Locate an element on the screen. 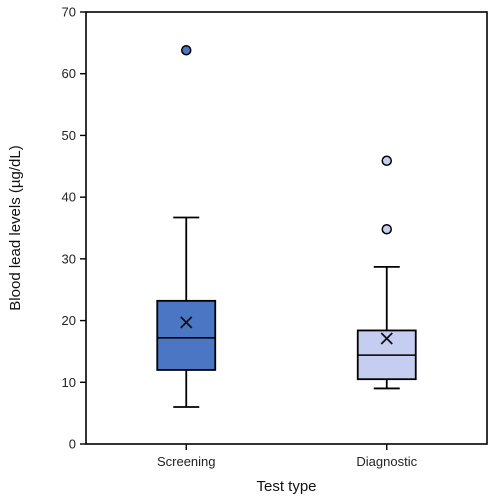 This screenshot has width=497, height=501. y-tick-label: 0 is located at coordinates (72, 444).